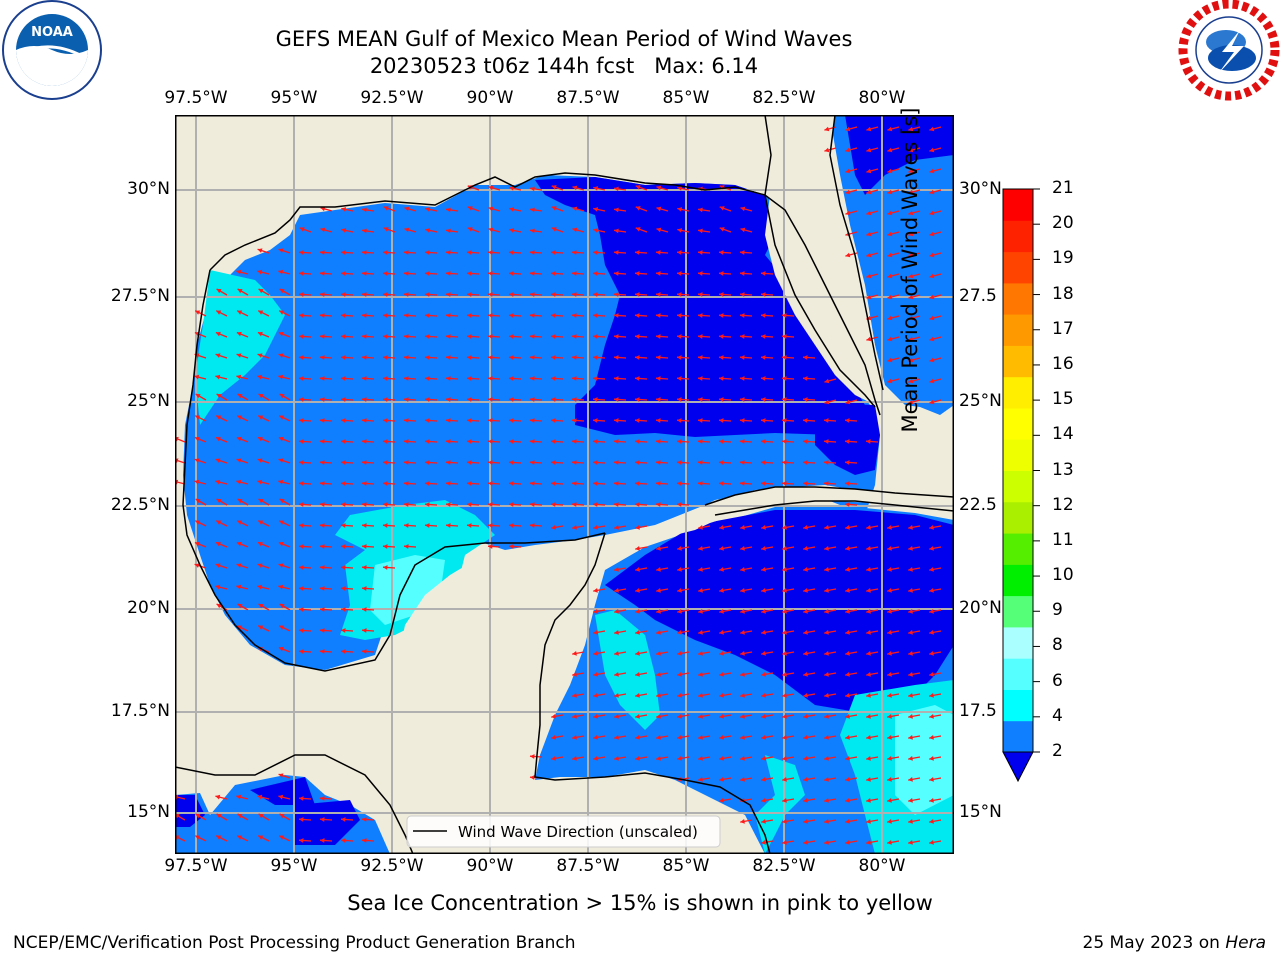 This screenshot has height=960, width=1280. I want to click on florida-land, so click(822, 260).